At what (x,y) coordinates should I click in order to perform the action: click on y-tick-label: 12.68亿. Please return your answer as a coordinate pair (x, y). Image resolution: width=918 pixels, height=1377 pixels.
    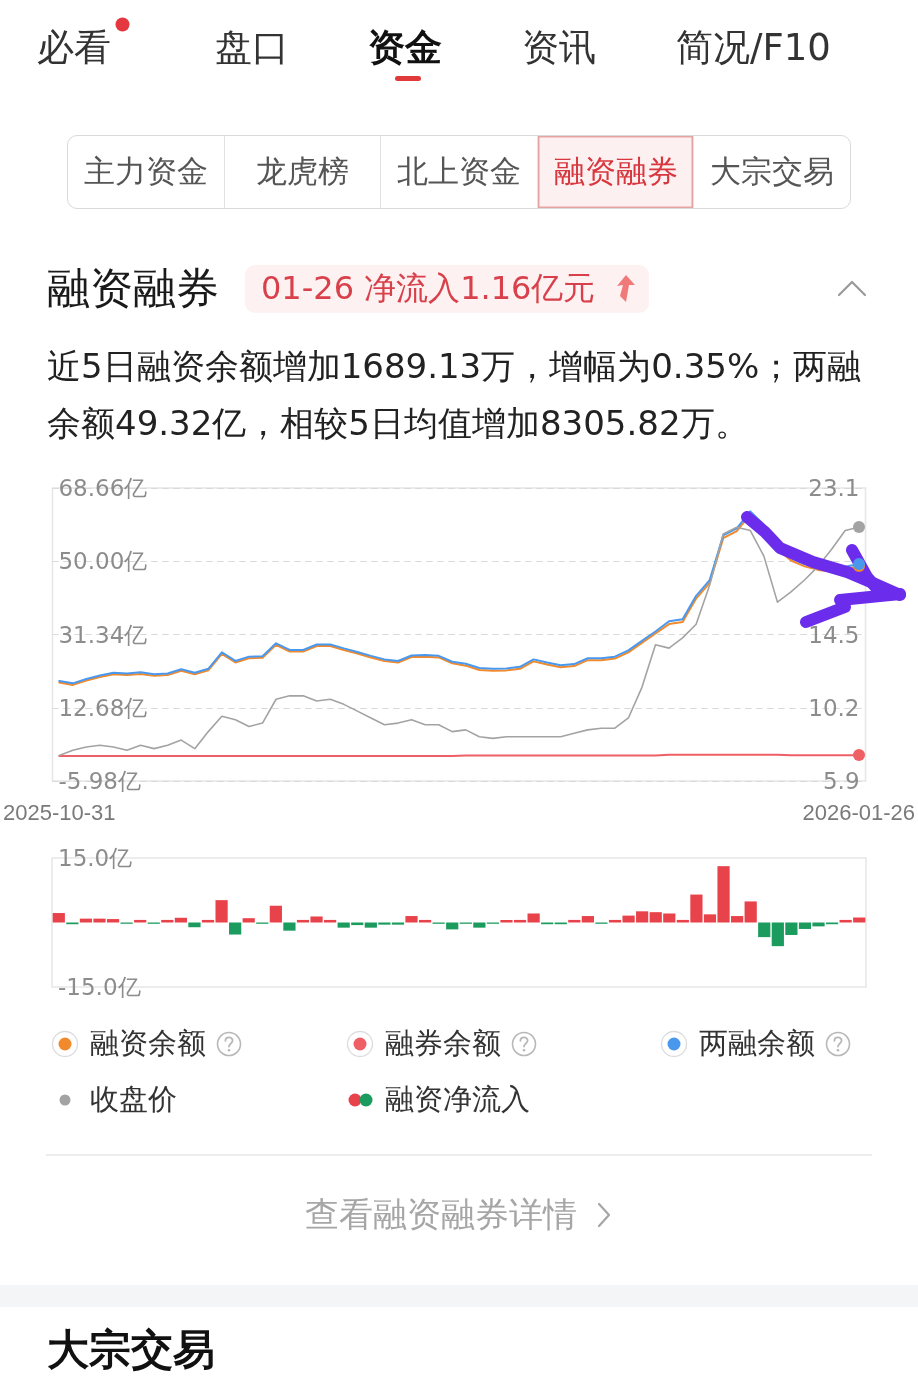
    Looking at the image, I should click on (103, 707).